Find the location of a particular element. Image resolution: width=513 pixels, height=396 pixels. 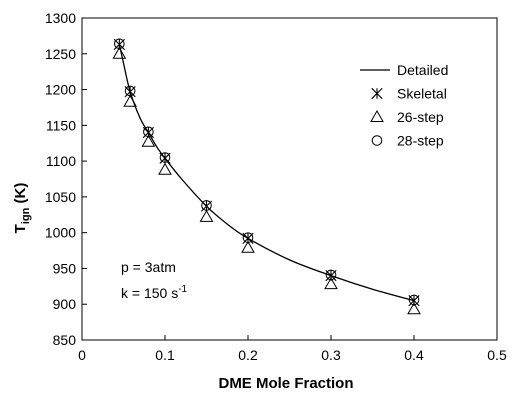

x-axis-title: DME Mole Fraction is located at coordinates (285, 383).